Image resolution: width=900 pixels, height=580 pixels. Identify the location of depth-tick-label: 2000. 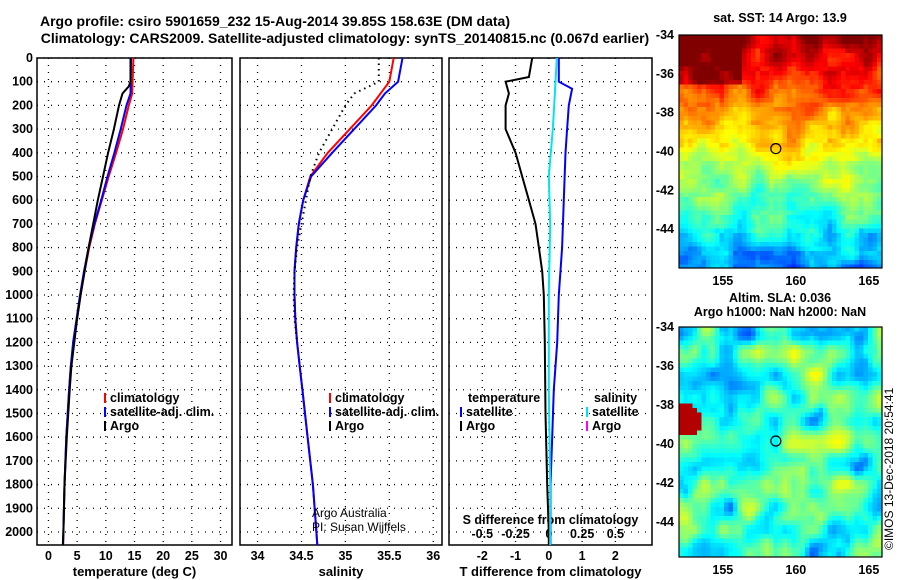
(19, 532).